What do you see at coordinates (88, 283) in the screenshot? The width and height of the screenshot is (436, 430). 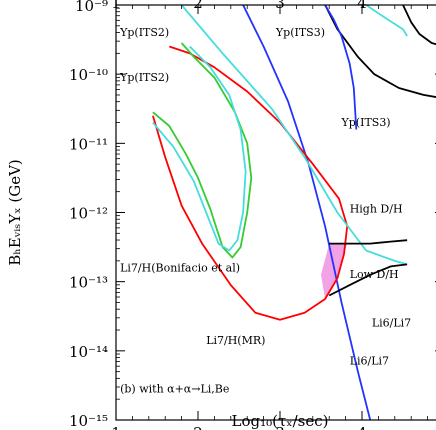 I see `y-tick-label-left: 10⁻¹³` at bounding box center [88, 283].